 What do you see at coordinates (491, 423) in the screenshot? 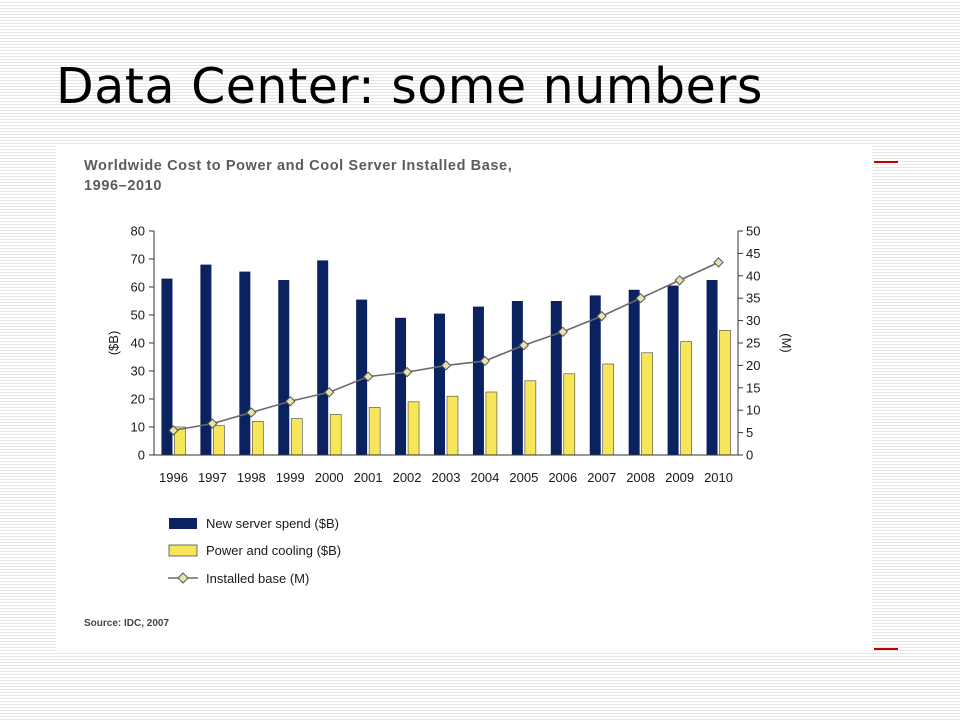
I see `bar-power-and-cooling-b-2004` at bounding box center [491, 423].